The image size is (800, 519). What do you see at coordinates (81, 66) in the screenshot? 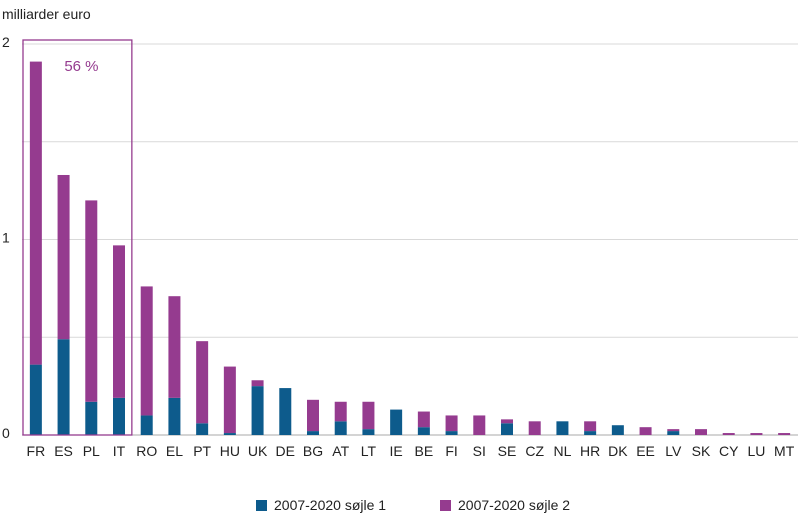
I see `highlight-annotation: 56 %` at bounding box center [81, 66].